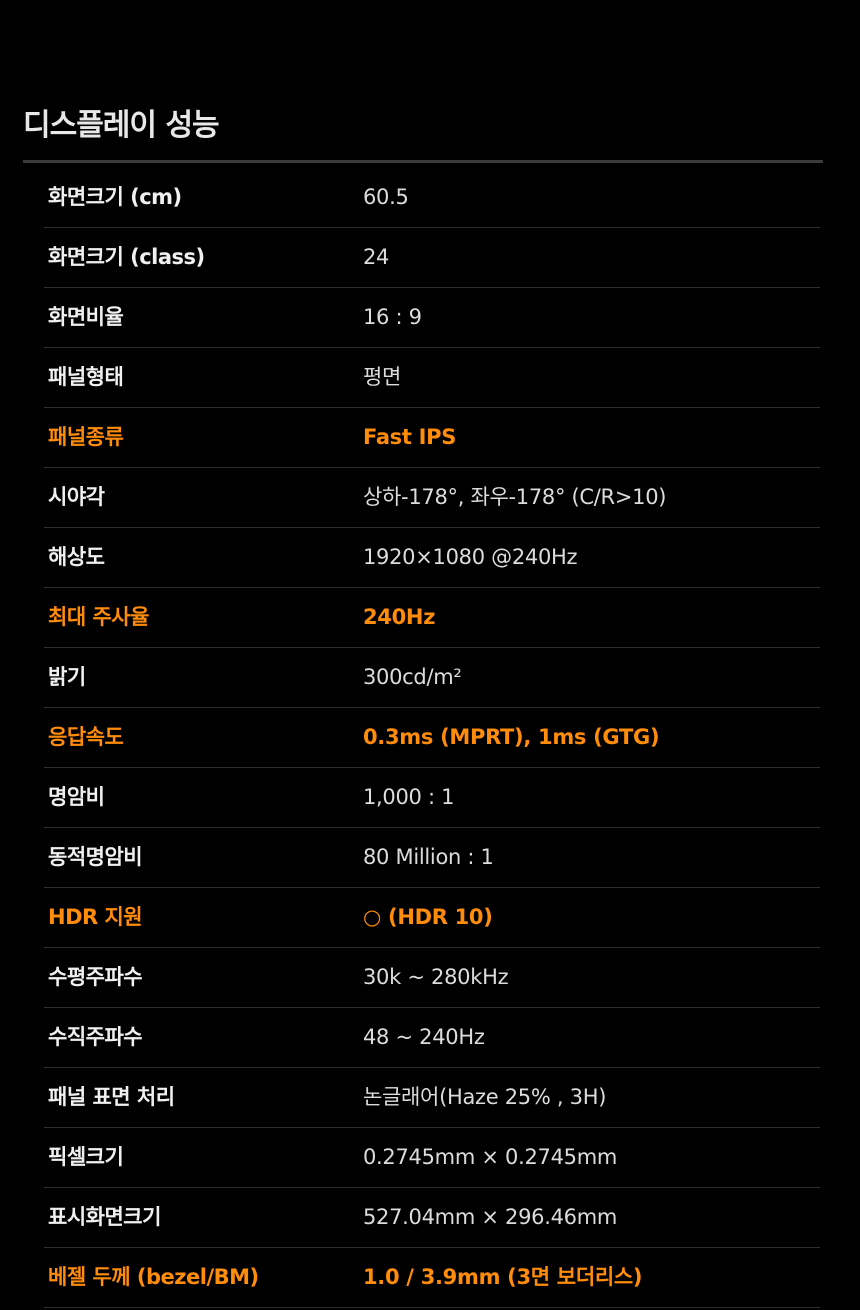 The width and height of the screenshot is (860, 1310). Describe the element at coordinates (432, 318) in the screenshot. I see `spec-row: 화면비율 16 : 9` at that location.